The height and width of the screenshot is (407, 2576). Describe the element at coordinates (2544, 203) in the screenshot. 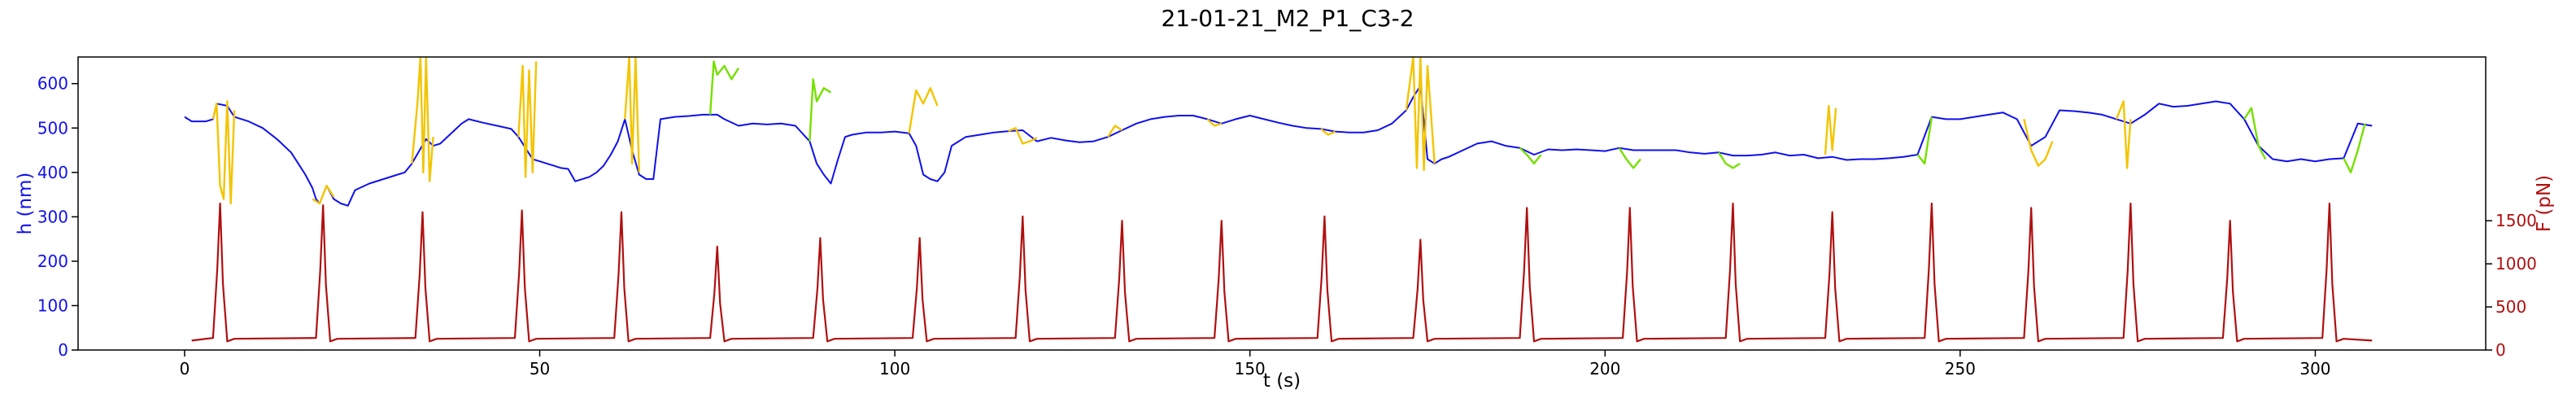

I see `y-axis-right-label: F (pN)` at that location.